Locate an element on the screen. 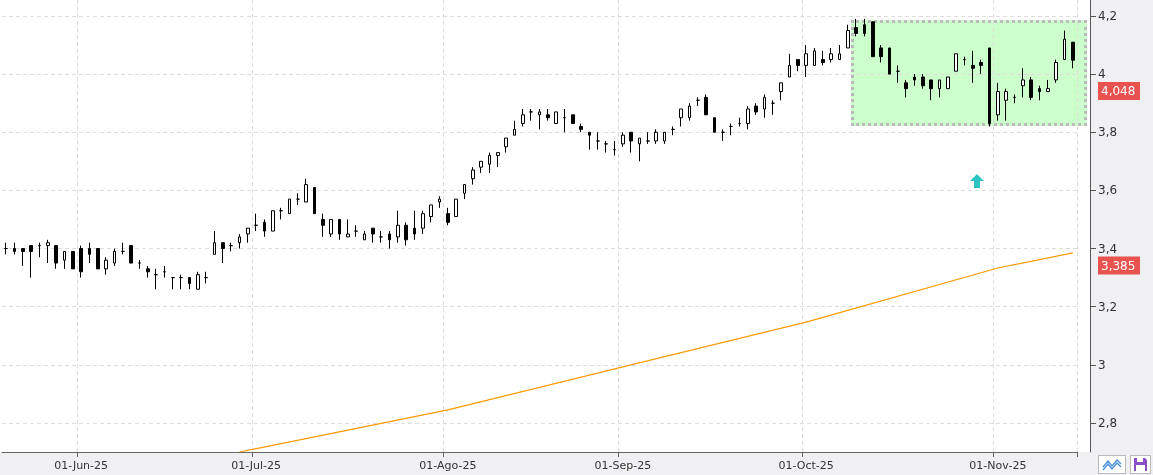 The image size is (1153, 475). y-tick-label: 4,2 is located at coordinates (1108, 15).